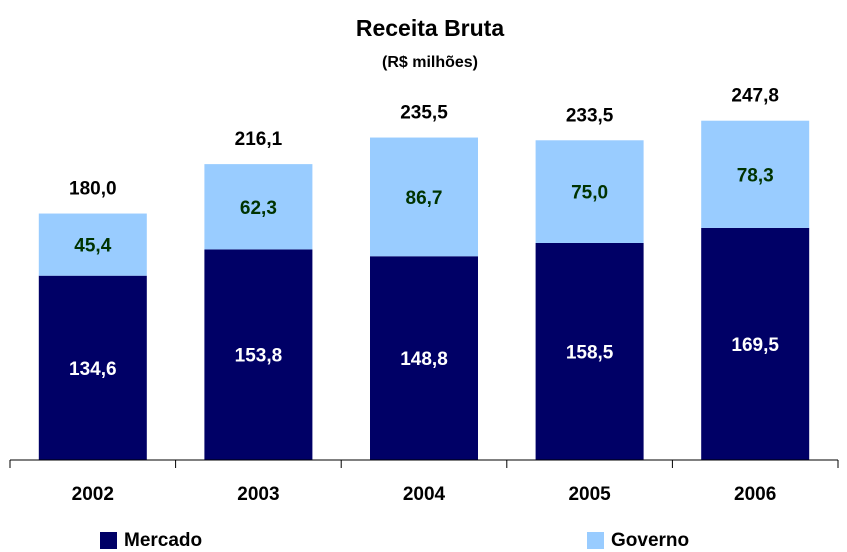  I want to click on total-label: 216,1, so click(259, 139).